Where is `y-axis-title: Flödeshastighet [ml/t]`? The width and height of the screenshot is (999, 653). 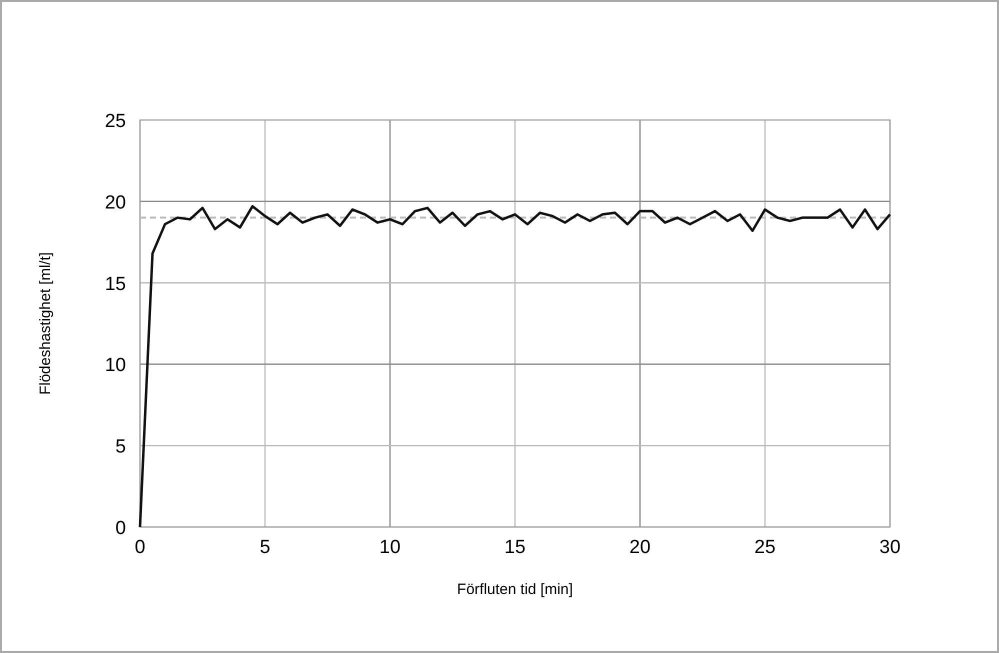
y-axis-title: Flödeshastighet [ml/t] is located at coordinates (45, 323).